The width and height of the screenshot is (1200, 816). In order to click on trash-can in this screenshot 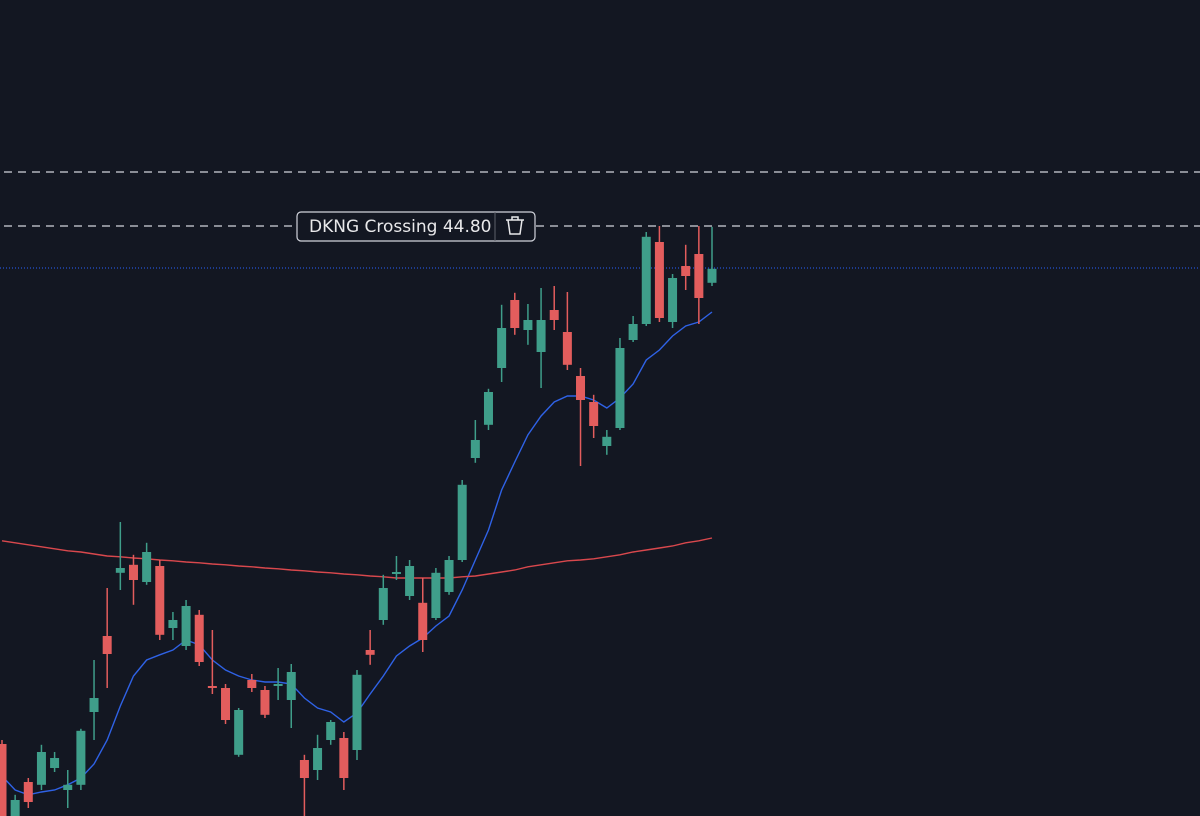, I will do `click(515, 227)`.